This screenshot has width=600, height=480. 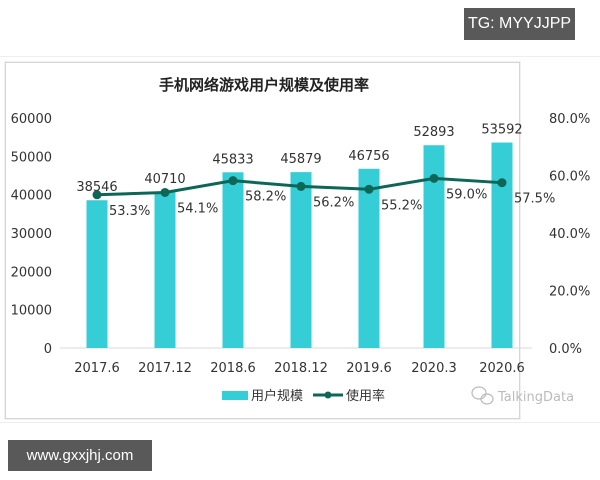 What do you see at coordinates (277, 396) in the screenshot?
I see `legend-label-user-scale: 用户规模` at bounding box center [277, 396].